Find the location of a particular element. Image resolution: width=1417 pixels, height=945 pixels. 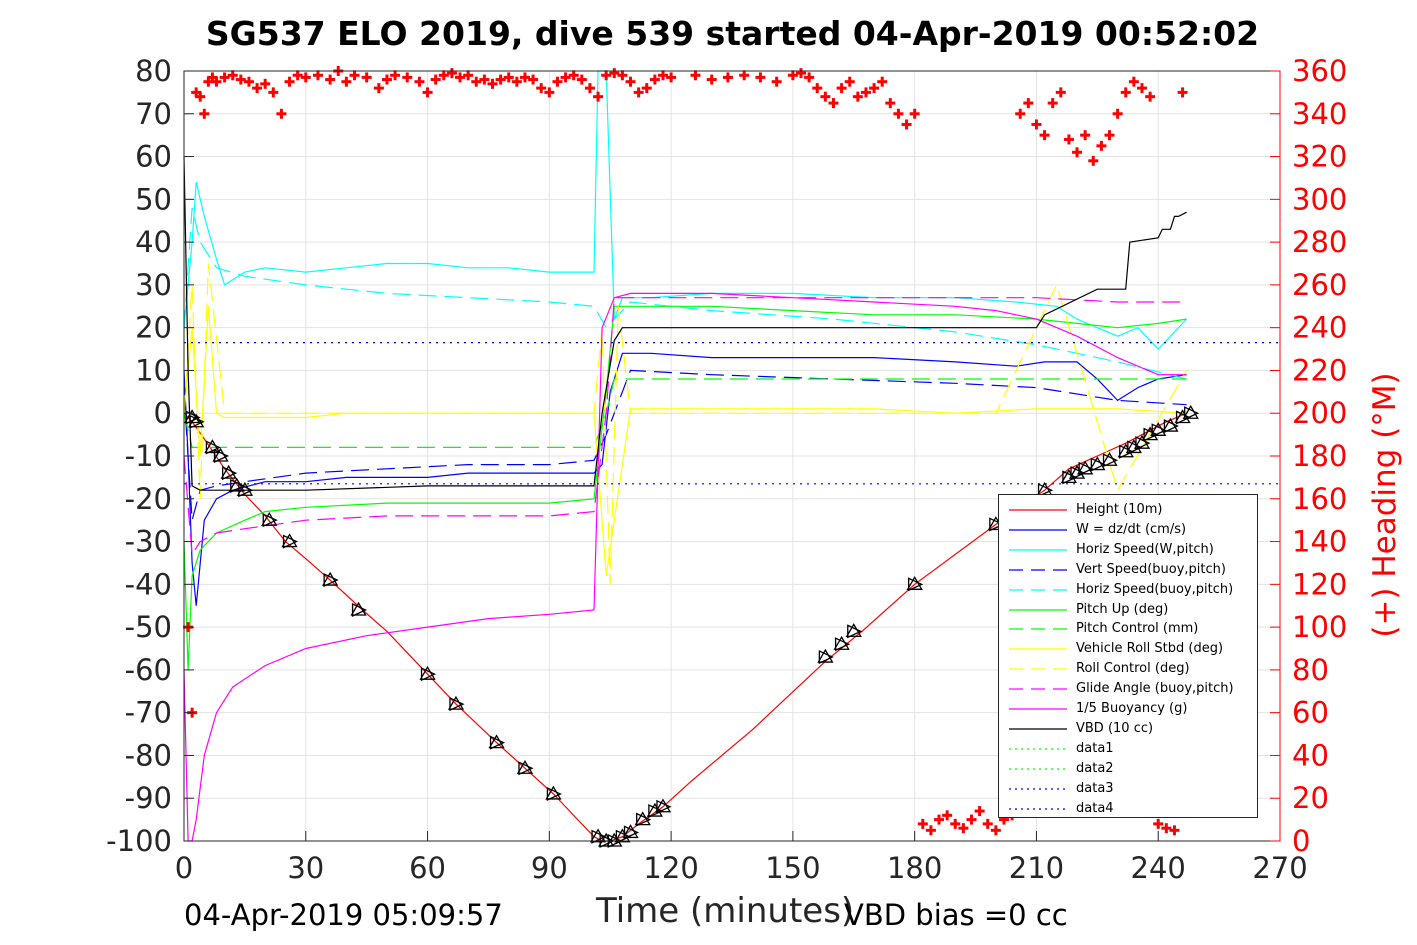

right-y-axis-label: (+) Heading (°M) is located at coordinates (1385, 505).